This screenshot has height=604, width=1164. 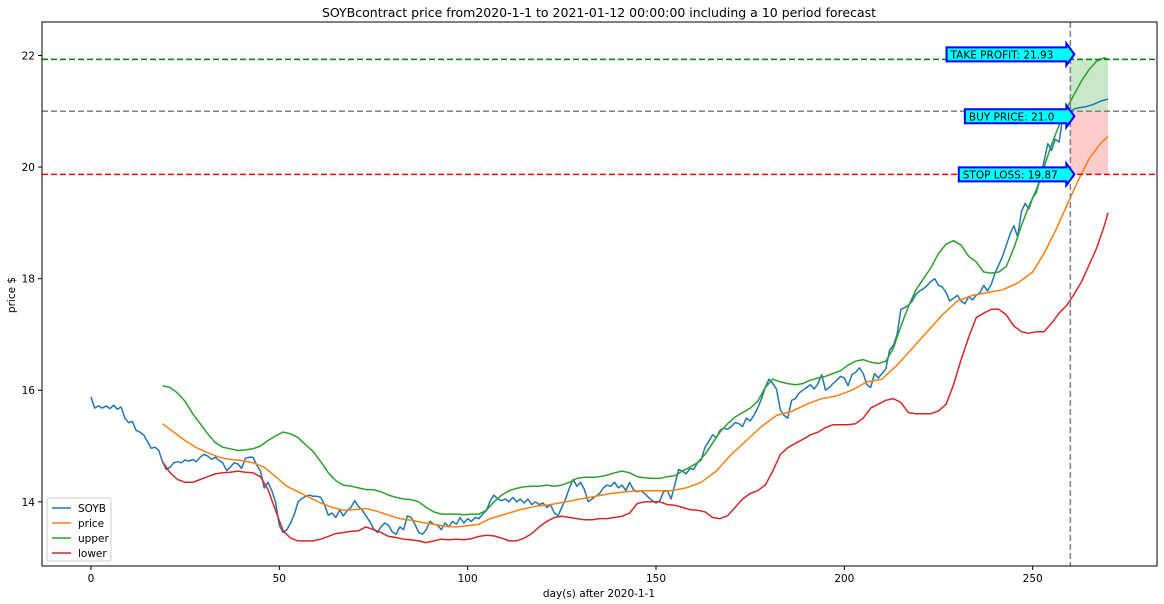 I want to click on legend: SOYB price upper lower, so click(x=79, y=529).